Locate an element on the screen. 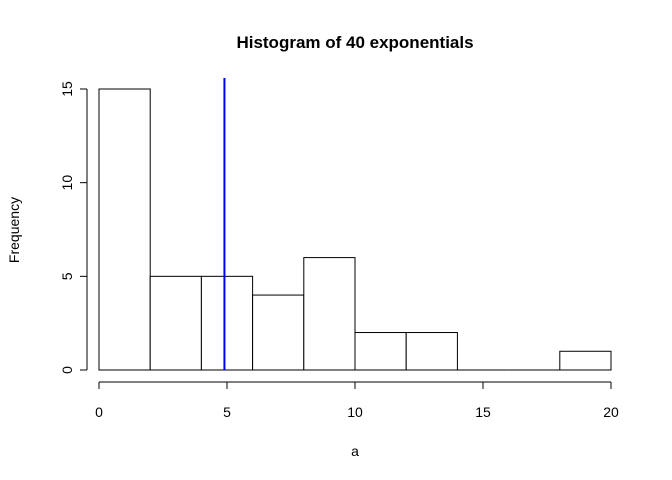 The image size is (672, 480). y-axis-label: Frequency is located at coordinates (14, 230).